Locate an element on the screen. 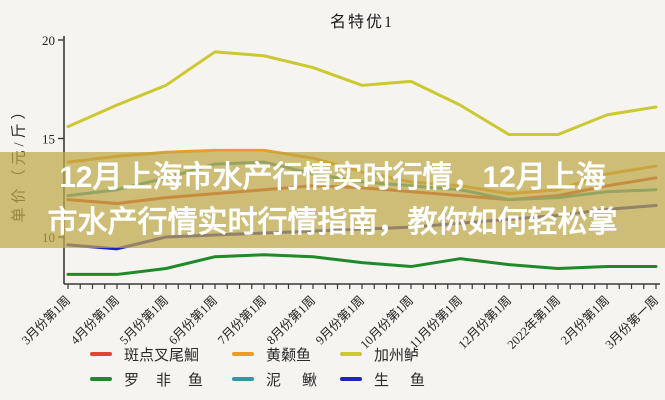  svg-text: 3月份第一周 is located at coordinates (632, 322).